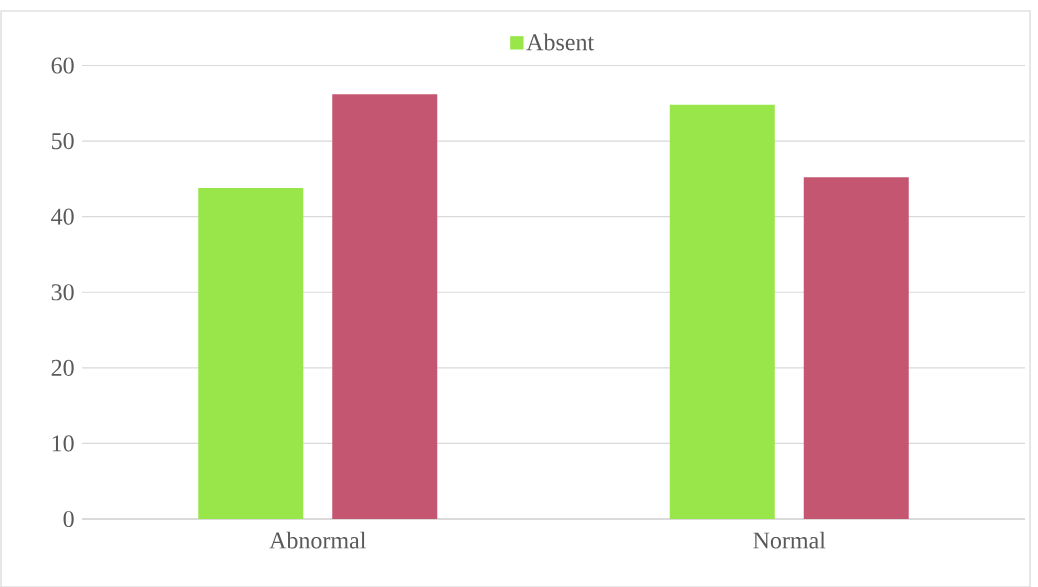  I want to click on y-tick-label: 0, so click(68, 519).